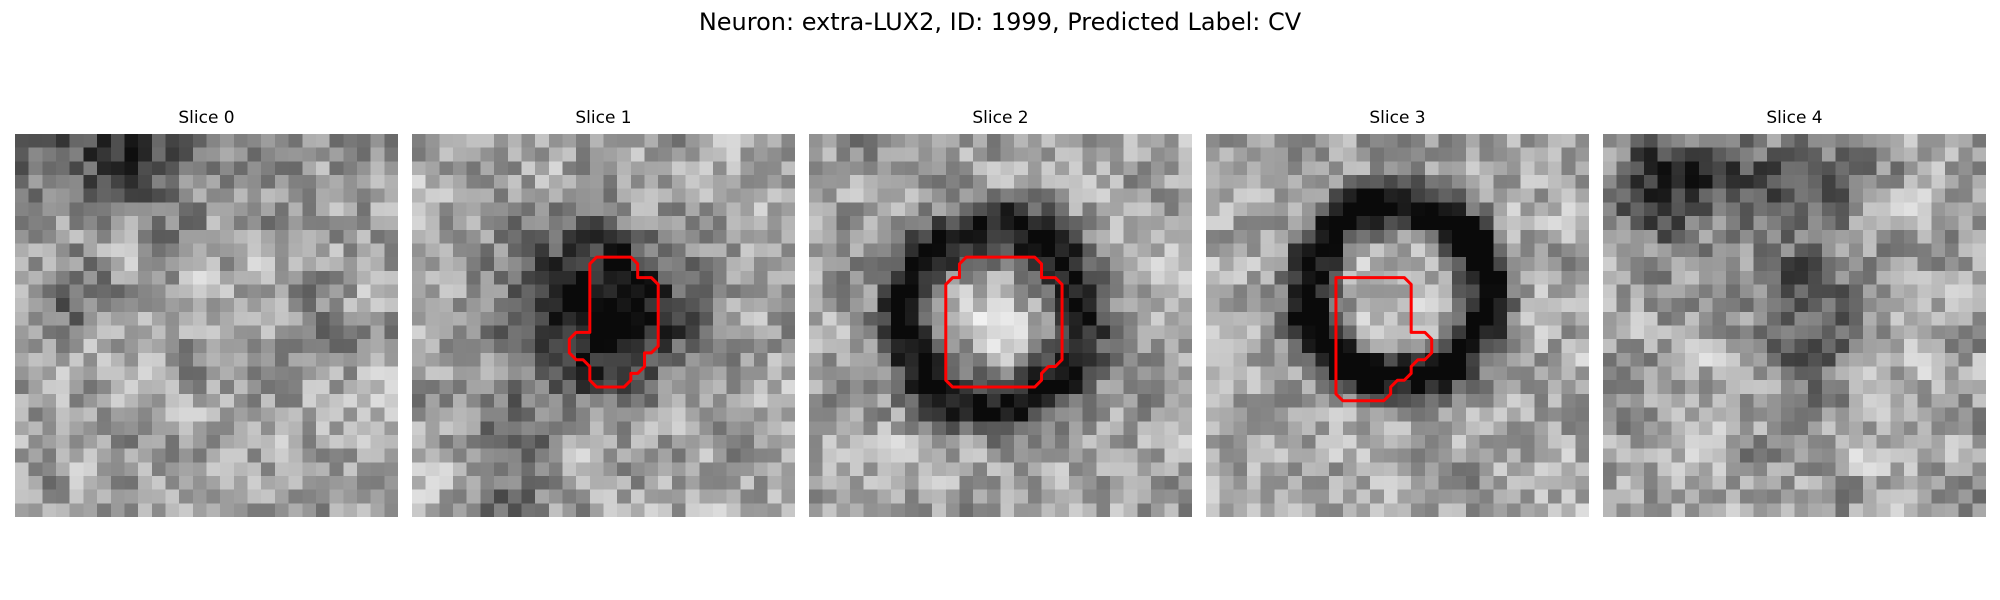 This screenshot has height=600, width=2000. Describe the element at coordinates (603, 118) in the screenshot. I see `panel-title-slice-1: Slice 1` at that location.